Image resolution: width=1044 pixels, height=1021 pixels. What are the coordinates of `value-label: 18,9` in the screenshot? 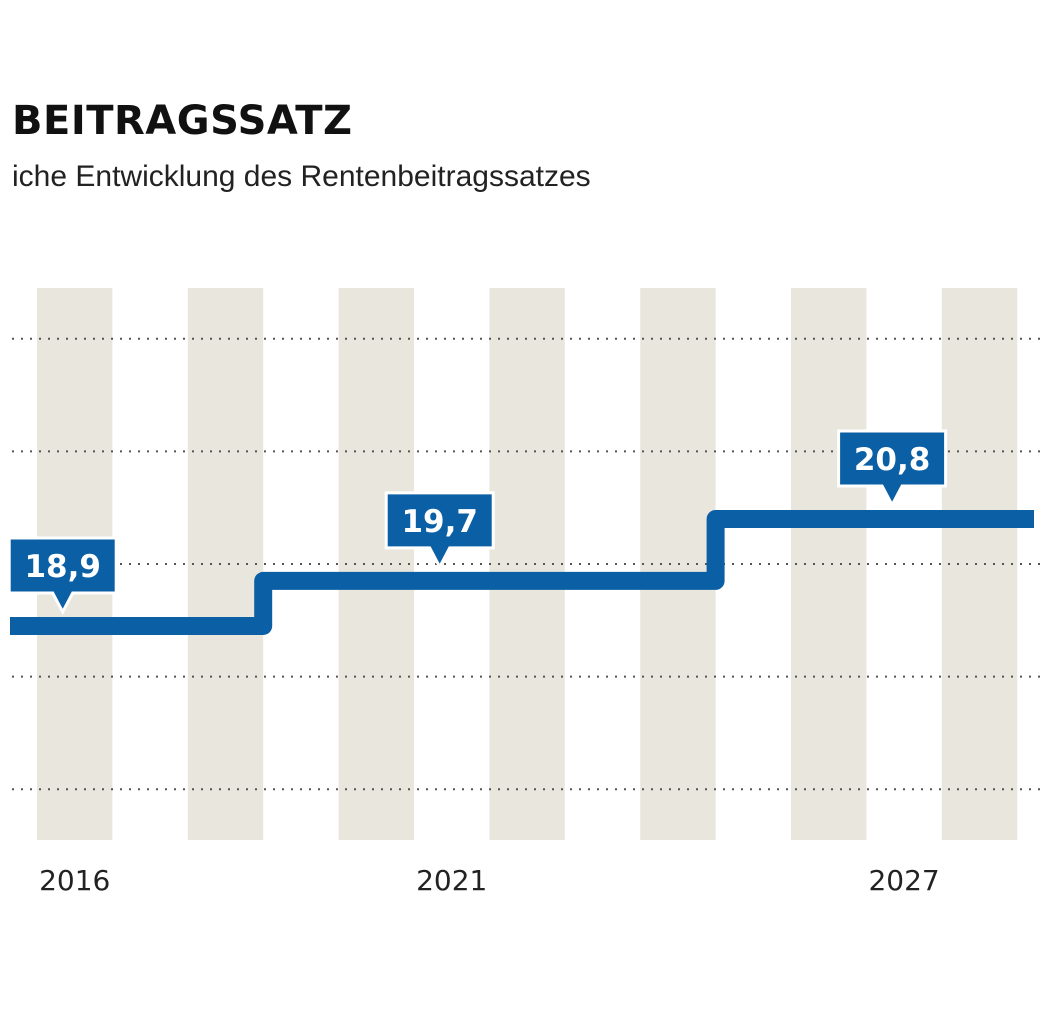 It's located at (62, 567).